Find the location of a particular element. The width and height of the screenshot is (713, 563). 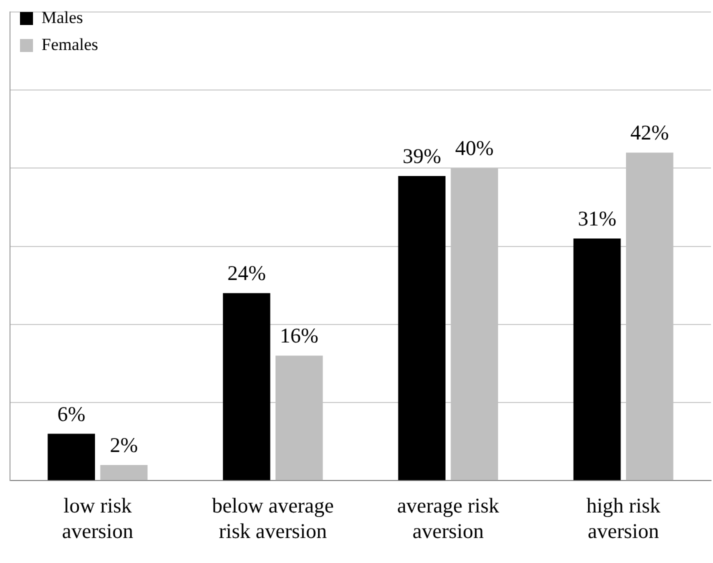

data-label: 6% is located at coordinates (71, 414).